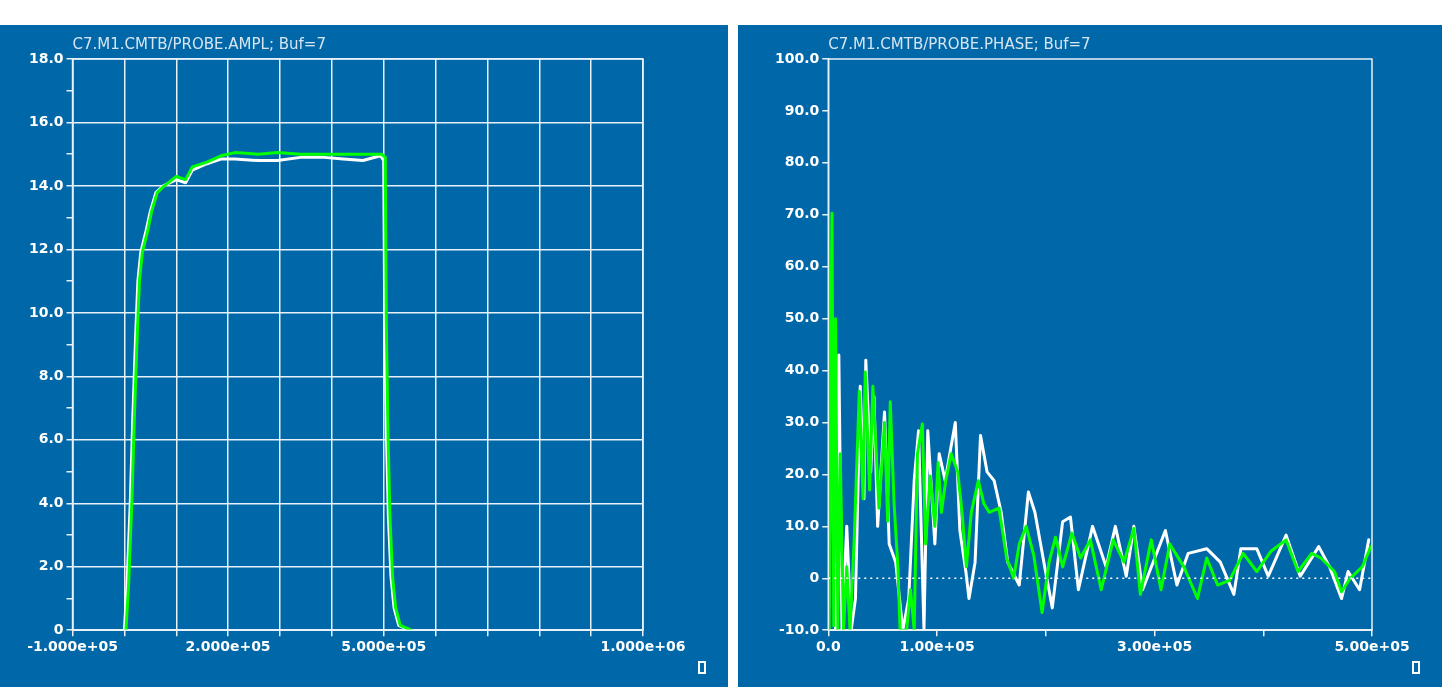 The width and height of the screenshot is (1442, 691). What do you see at coordinates (799, 628) in the screenshot?
I see `y-tick-label: -10.0` at bounding box center [799, 628].